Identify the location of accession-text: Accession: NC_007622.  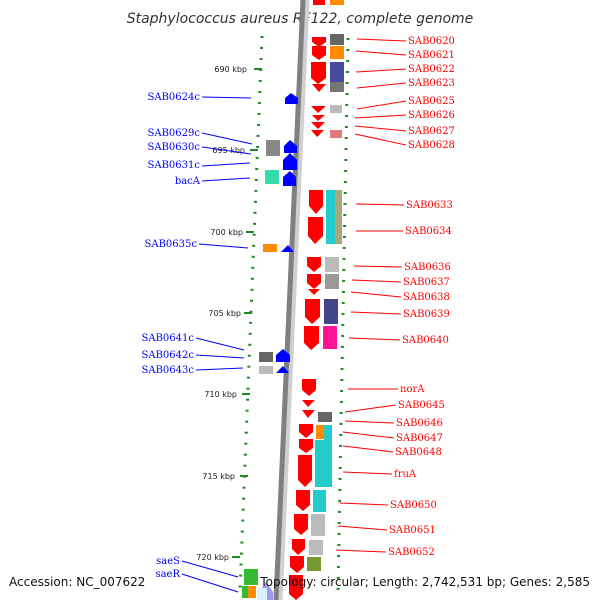
(77, 582).